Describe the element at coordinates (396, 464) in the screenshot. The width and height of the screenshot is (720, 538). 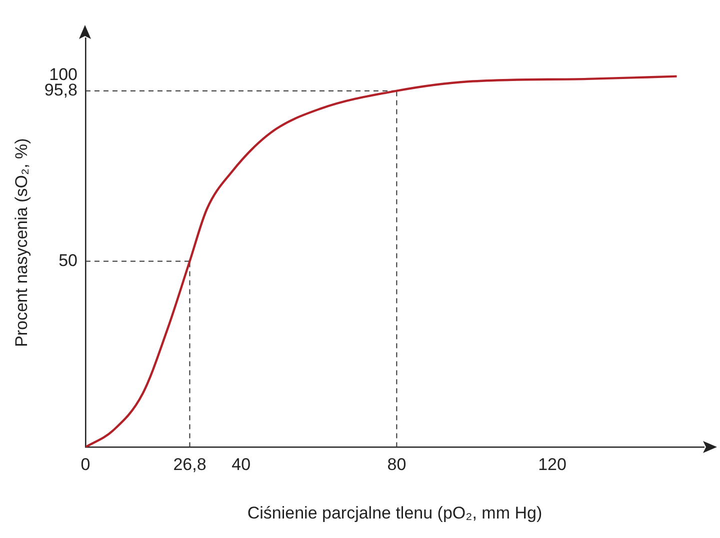
I see `x-tick-label: 80` at that location.